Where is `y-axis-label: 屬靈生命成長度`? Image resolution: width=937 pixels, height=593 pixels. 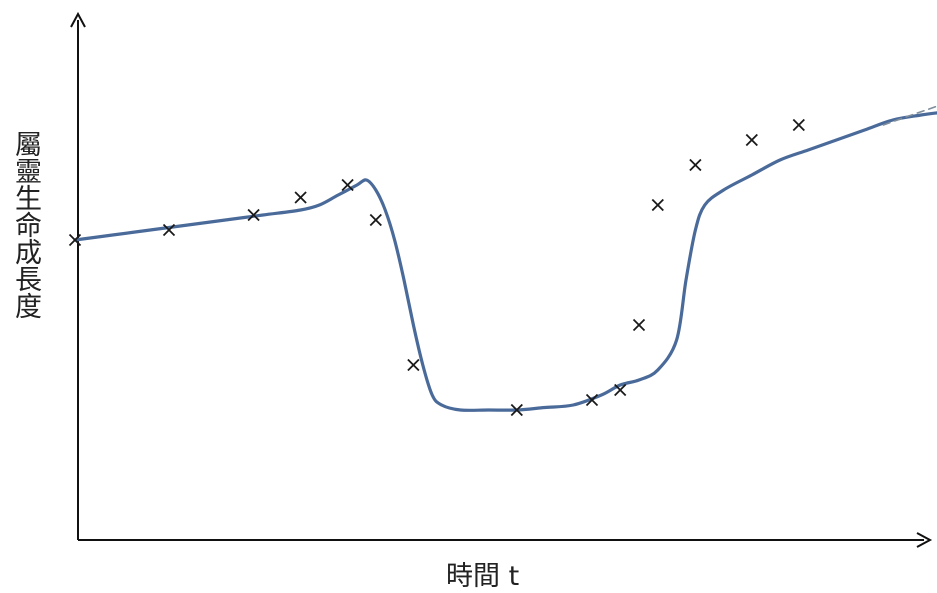 y-axis-label: 屬靈生命成長度 is located at coordinates (25, 224).